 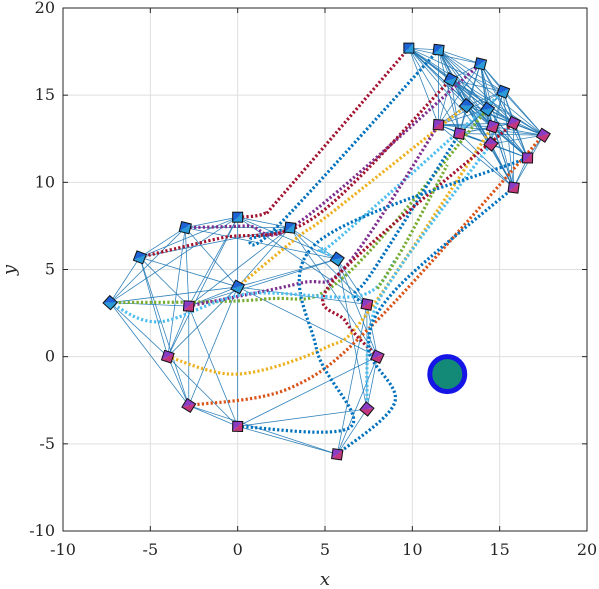 I want to click on x-tick-label: 0, so click(x=238, y=549).